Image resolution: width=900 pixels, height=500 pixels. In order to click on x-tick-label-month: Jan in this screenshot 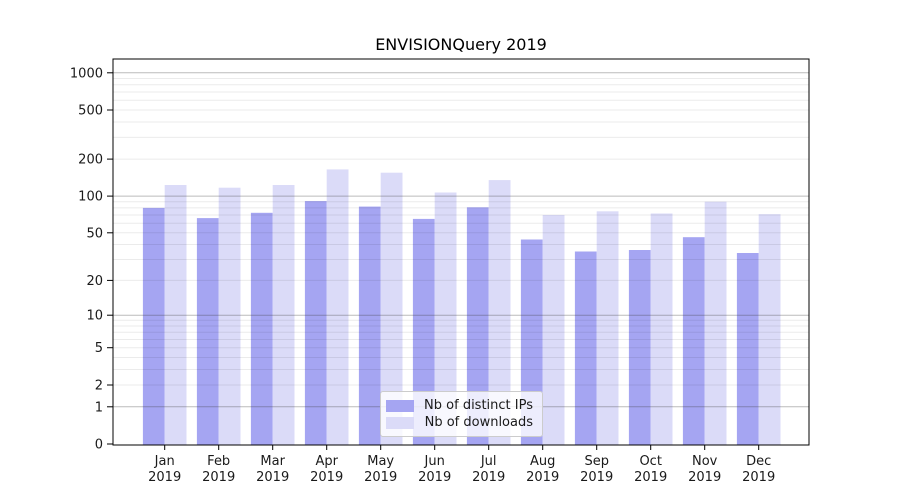, I will do `click(164, 461)`.